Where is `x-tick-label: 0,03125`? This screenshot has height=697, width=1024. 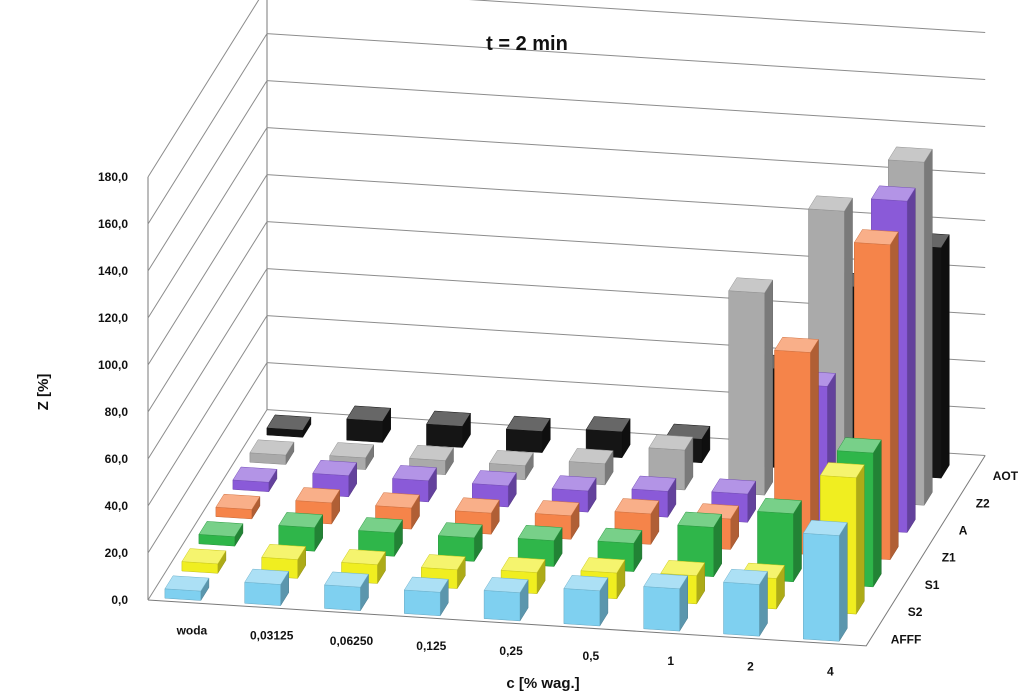
x-tick-label: 0,03125 is located at coordinates (272, 636).